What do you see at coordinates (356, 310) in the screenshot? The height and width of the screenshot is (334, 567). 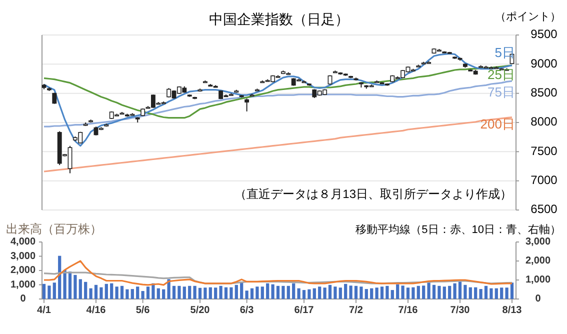 I see `x-tick-label: 7/2` at bounding box center [356, 310].